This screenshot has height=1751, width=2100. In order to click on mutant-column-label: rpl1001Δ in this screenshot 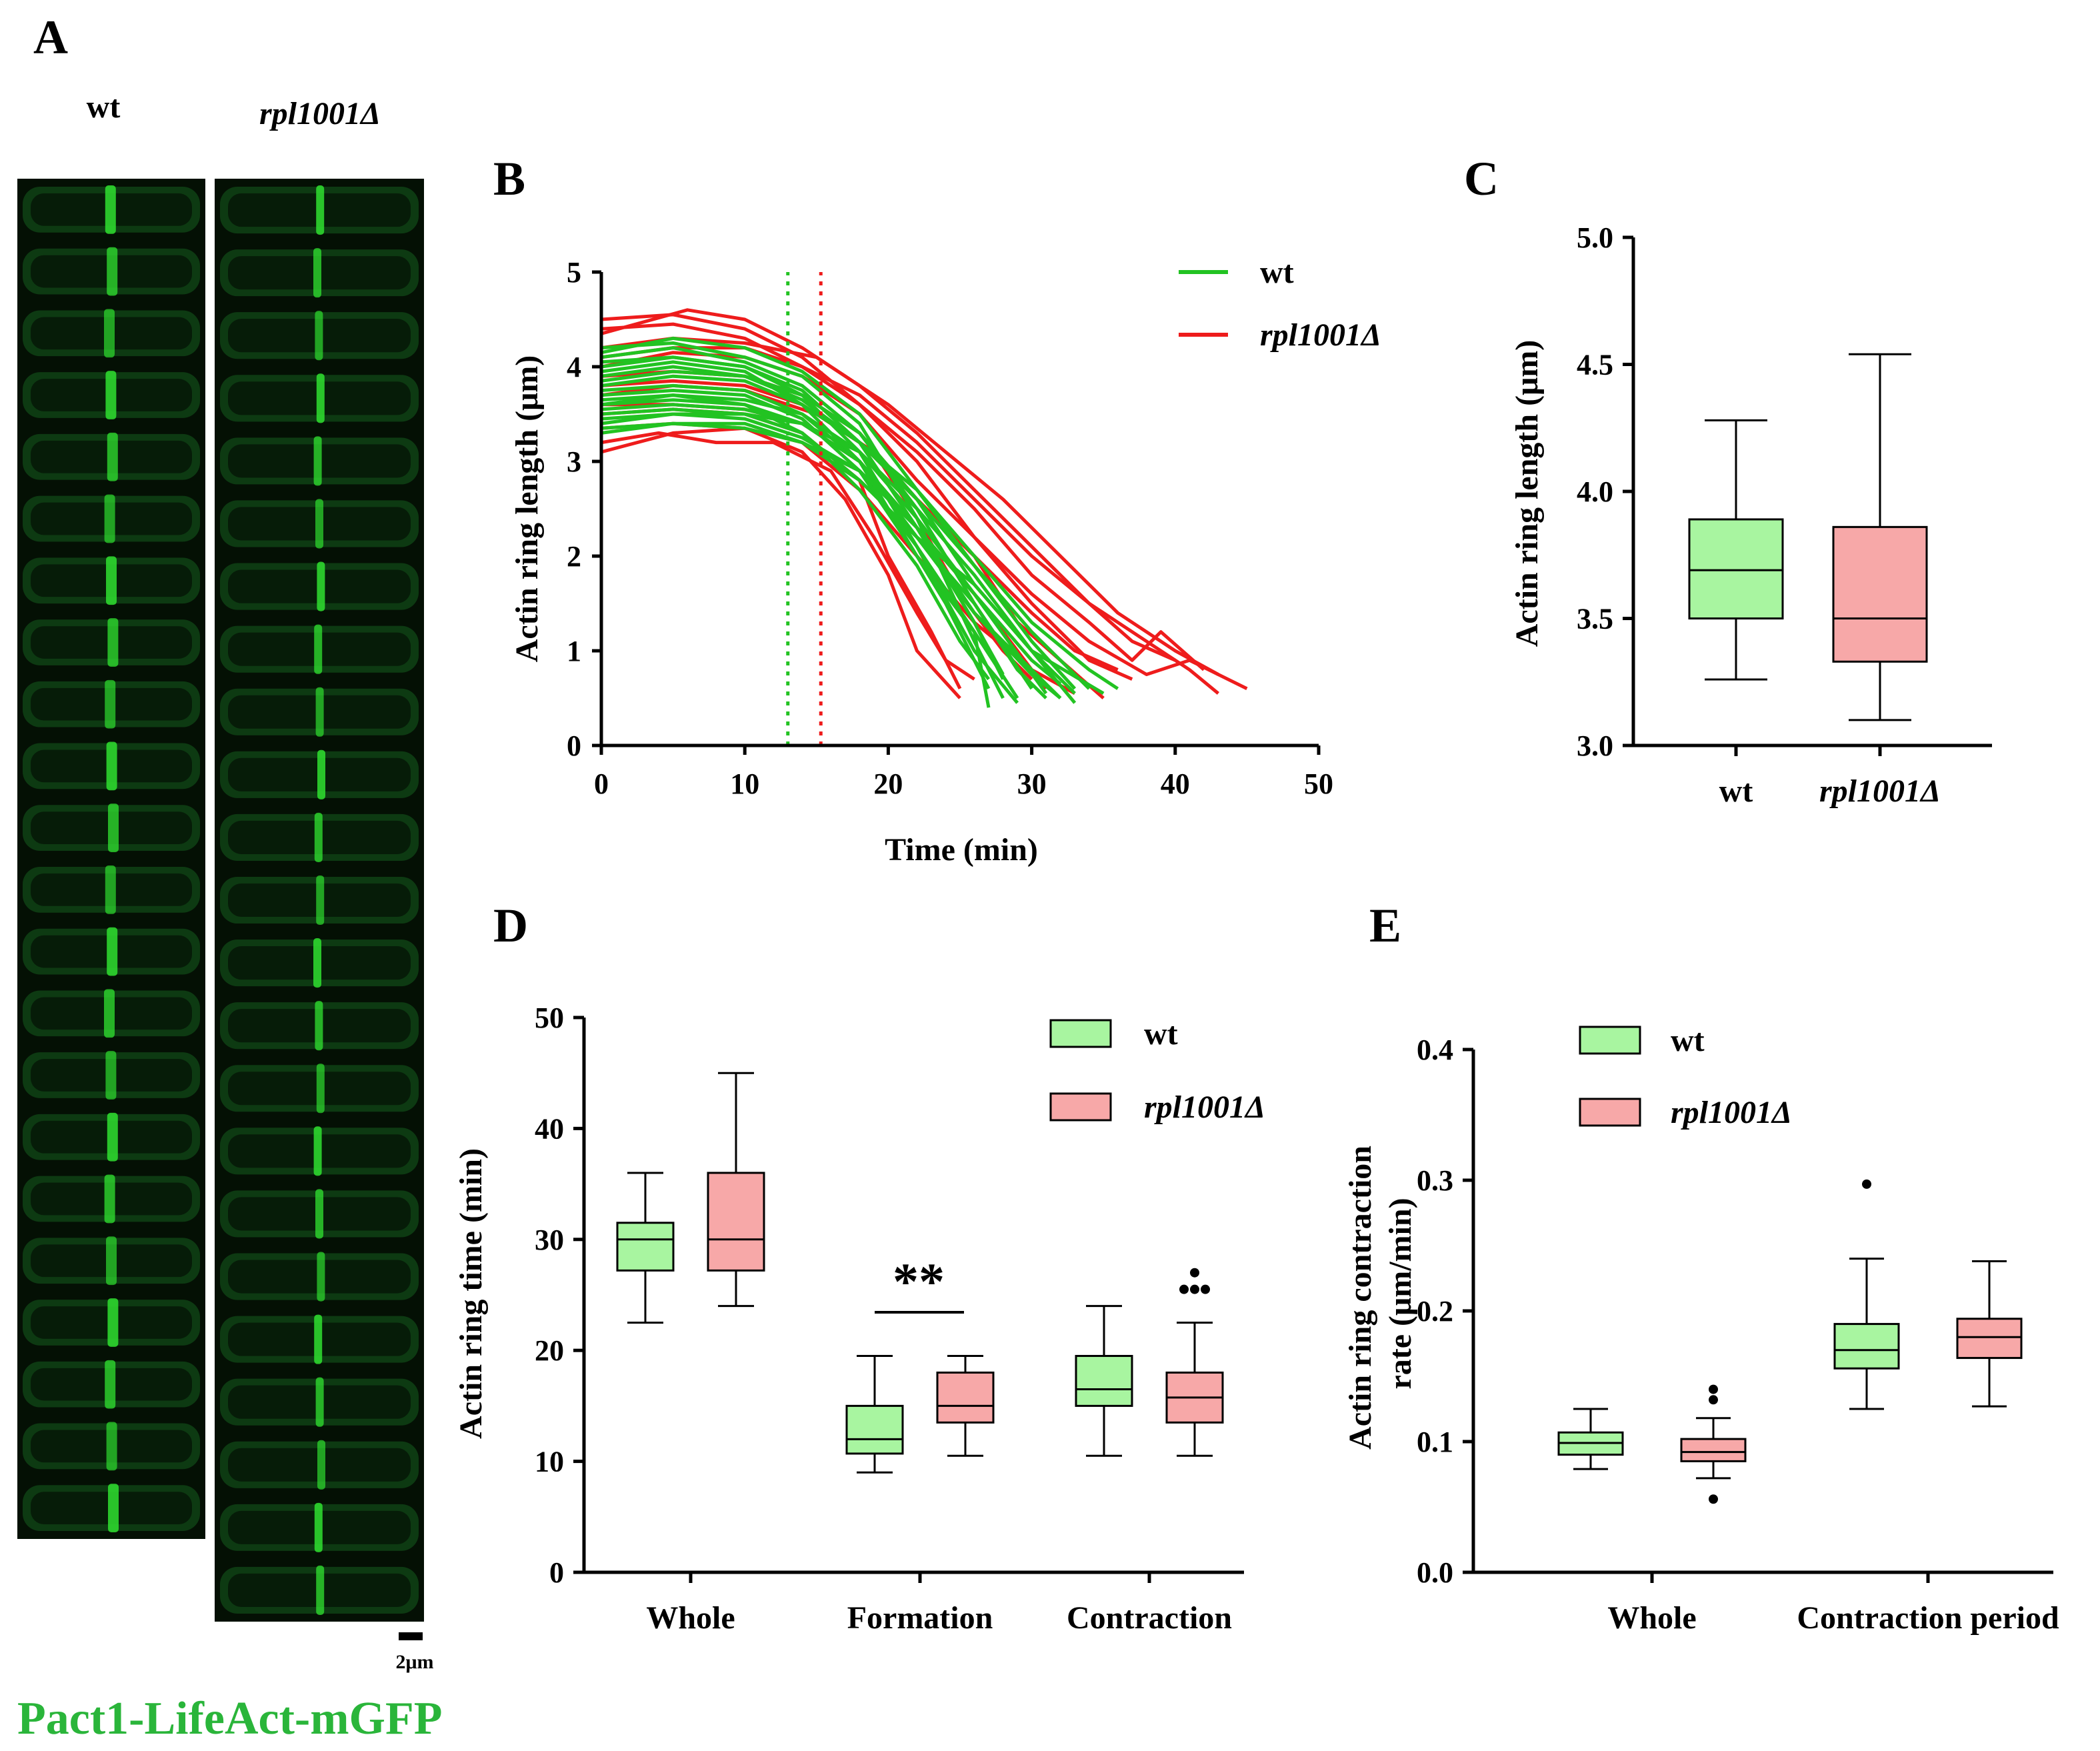, I will do `click(320, 114)`.